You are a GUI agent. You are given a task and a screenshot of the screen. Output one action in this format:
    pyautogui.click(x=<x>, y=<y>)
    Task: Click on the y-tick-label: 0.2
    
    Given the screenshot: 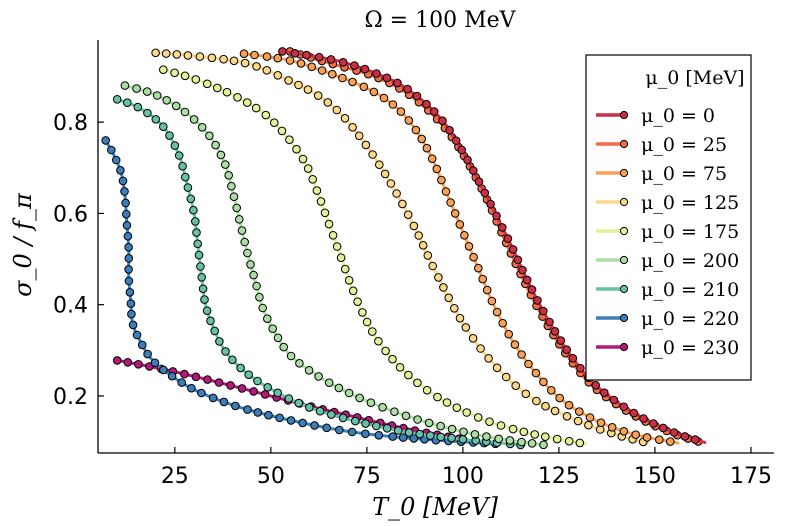 What is the action you would take?
    pyautogui.click(x=70, y=397)
    